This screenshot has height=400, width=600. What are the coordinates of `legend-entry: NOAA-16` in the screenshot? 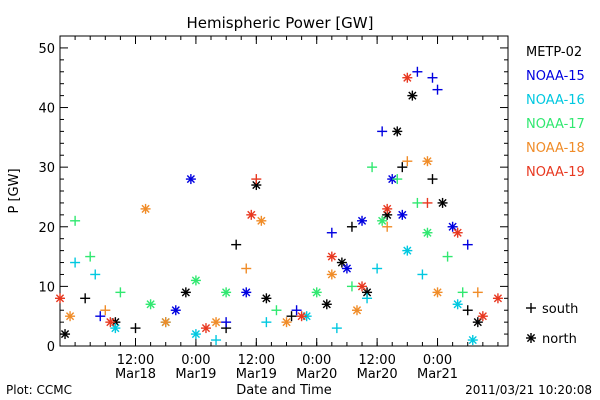 It's located at (555, 100).